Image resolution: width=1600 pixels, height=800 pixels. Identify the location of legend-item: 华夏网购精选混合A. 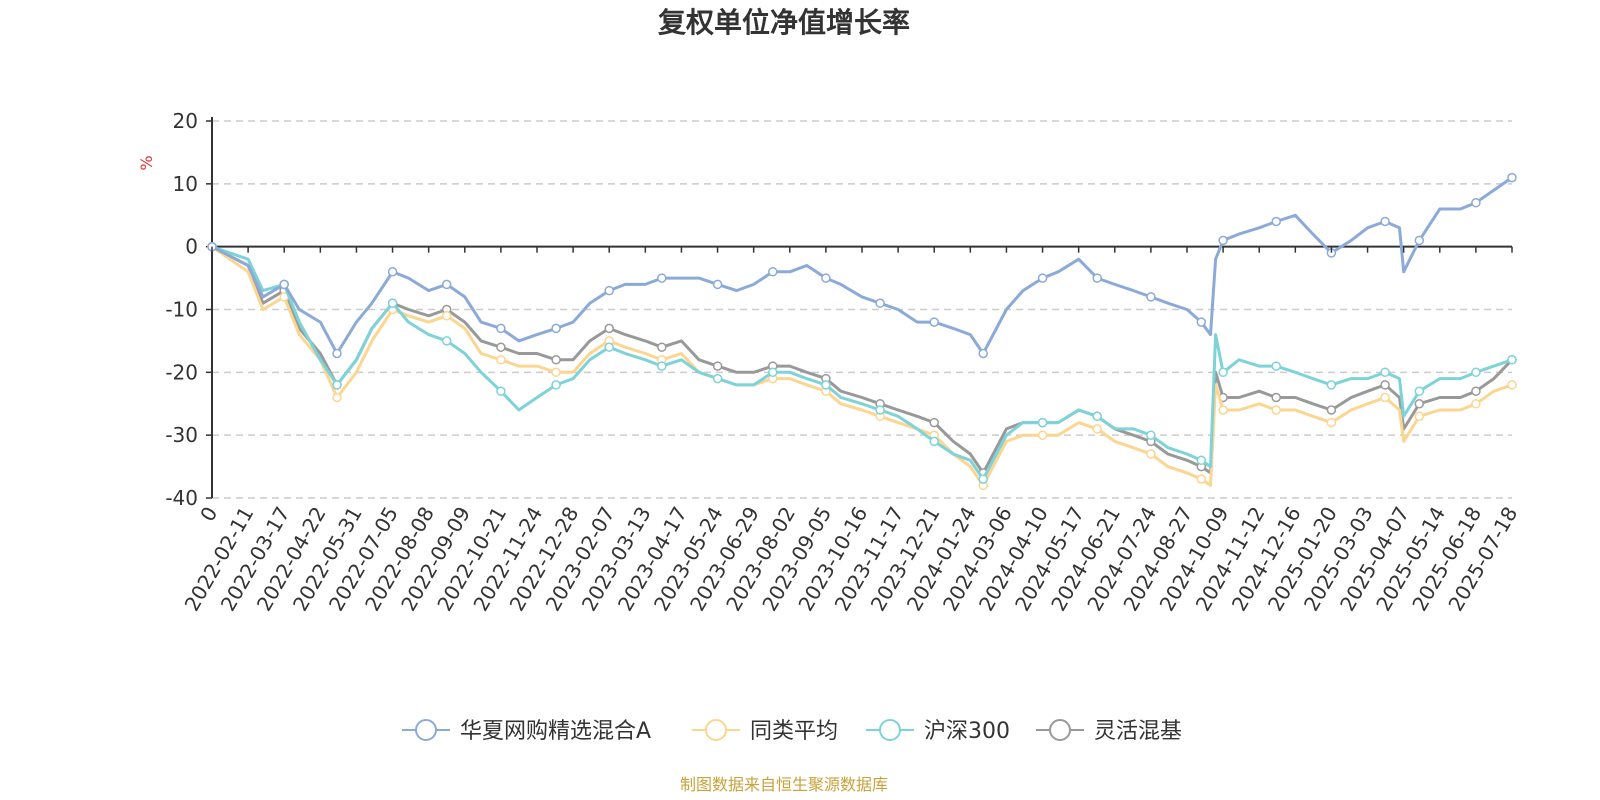
(526, 731).